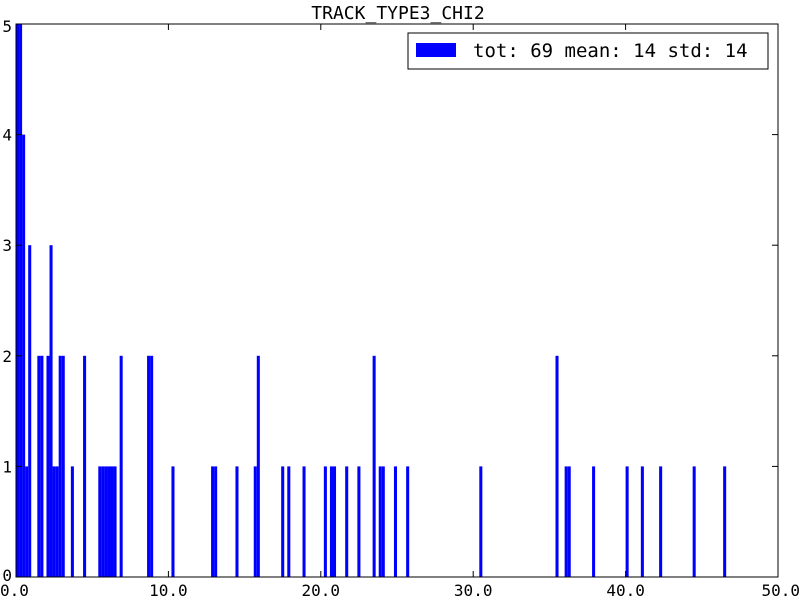 The image size is (800, 600). What do you see at coordinates (610, 51) in the screenshot?
I see `legend-label: tot: 69 mean: 14 std: 14` at bounding box center [610, 51].